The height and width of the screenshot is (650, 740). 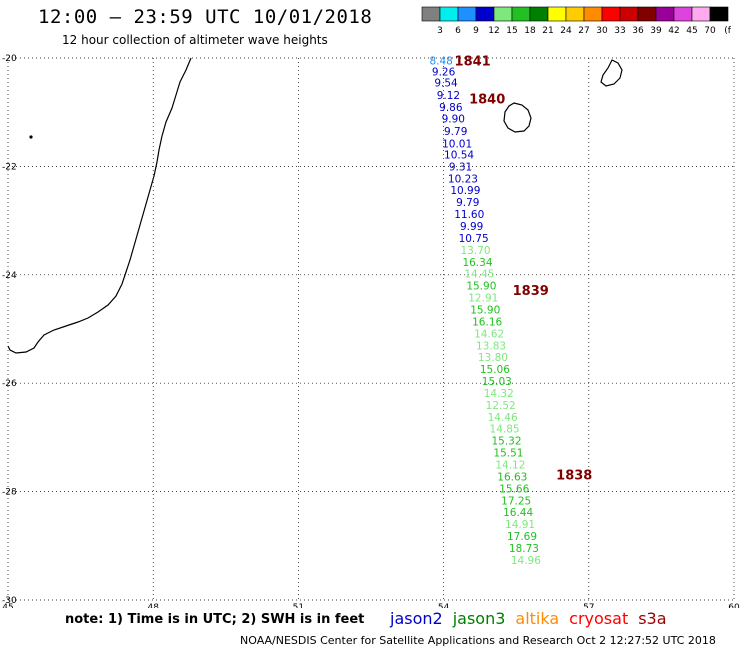 What do you see at coordinates (440, 62) in the screenshot?
I see `wave-height-label: 8.48` at bounding box center [440, 62].